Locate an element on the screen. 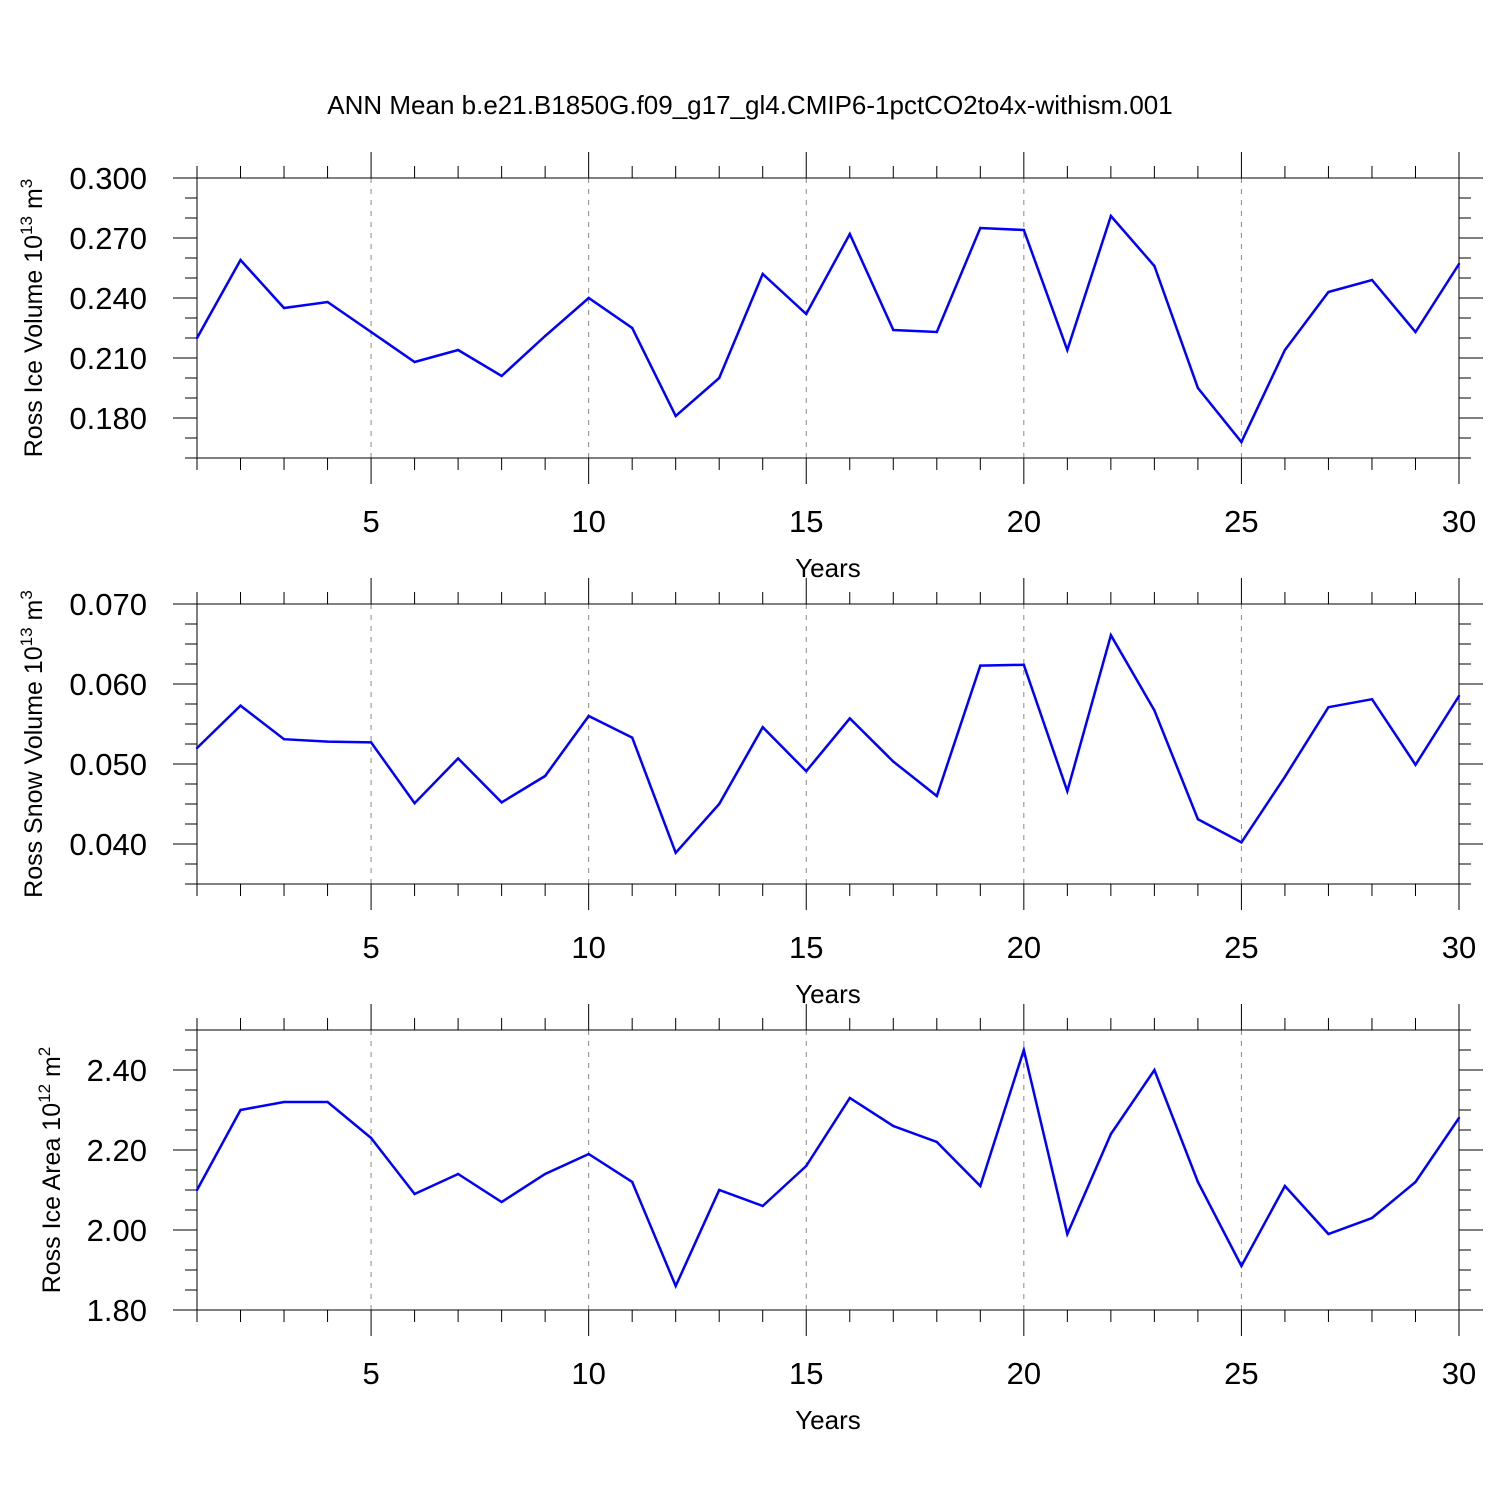 The width and height of the screenshot is (1500, 1500). series-line is located at coordinates (828, 744).